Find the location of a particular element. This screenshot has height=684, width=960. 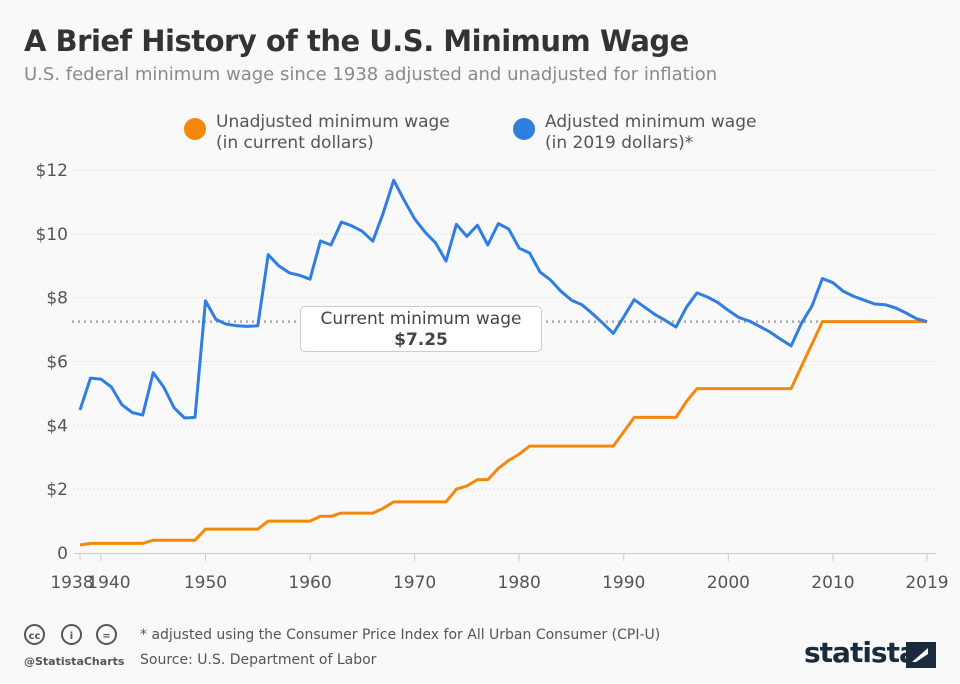

by-icon: i is located at coordinates (71, 634).